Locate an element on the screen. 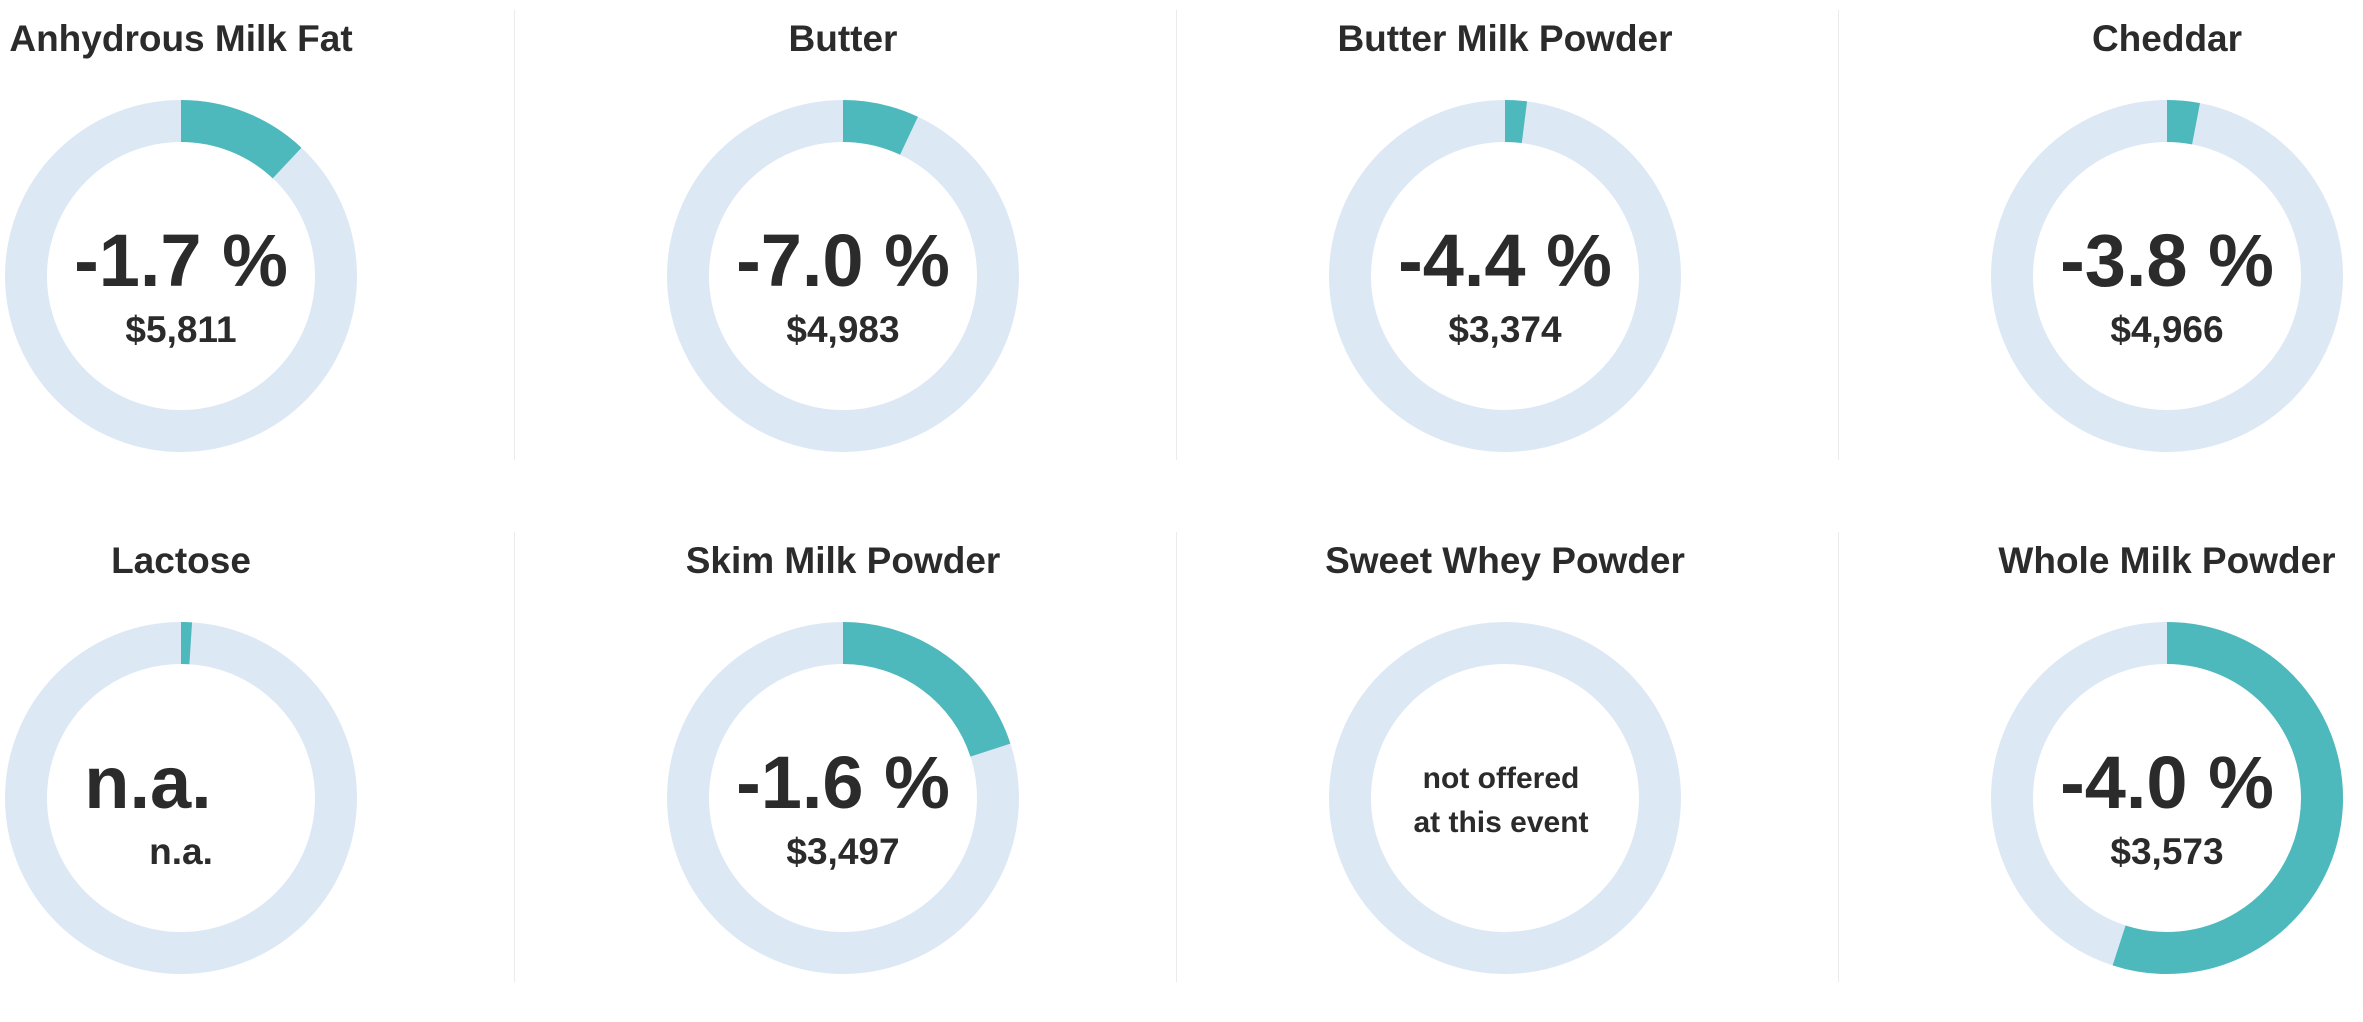 This screenshot has height=1022, width=2363. change-percent: -1.6 % is located at coordinates (843, 782).